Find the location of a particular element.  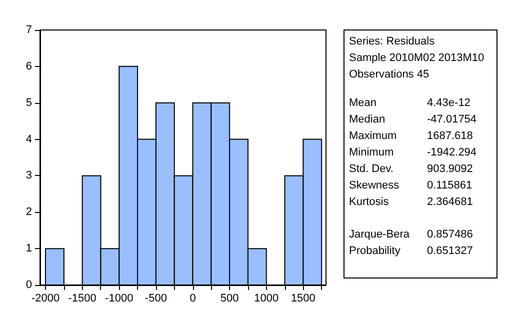

y-tick-label: 1 is located at coordinates (29, 248).